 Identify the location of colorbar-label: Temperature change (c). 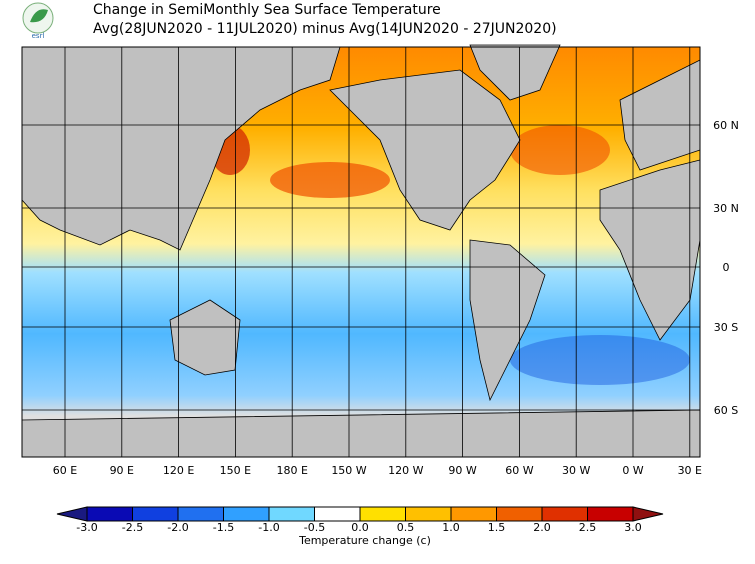
(364, 540).